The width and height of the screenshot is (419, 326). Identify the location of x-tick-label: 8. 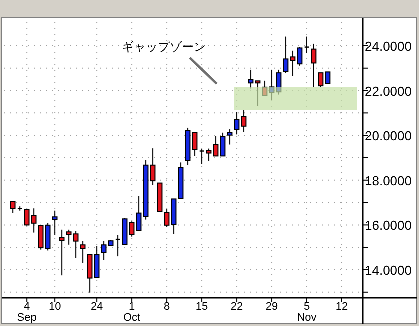
(167, 307).